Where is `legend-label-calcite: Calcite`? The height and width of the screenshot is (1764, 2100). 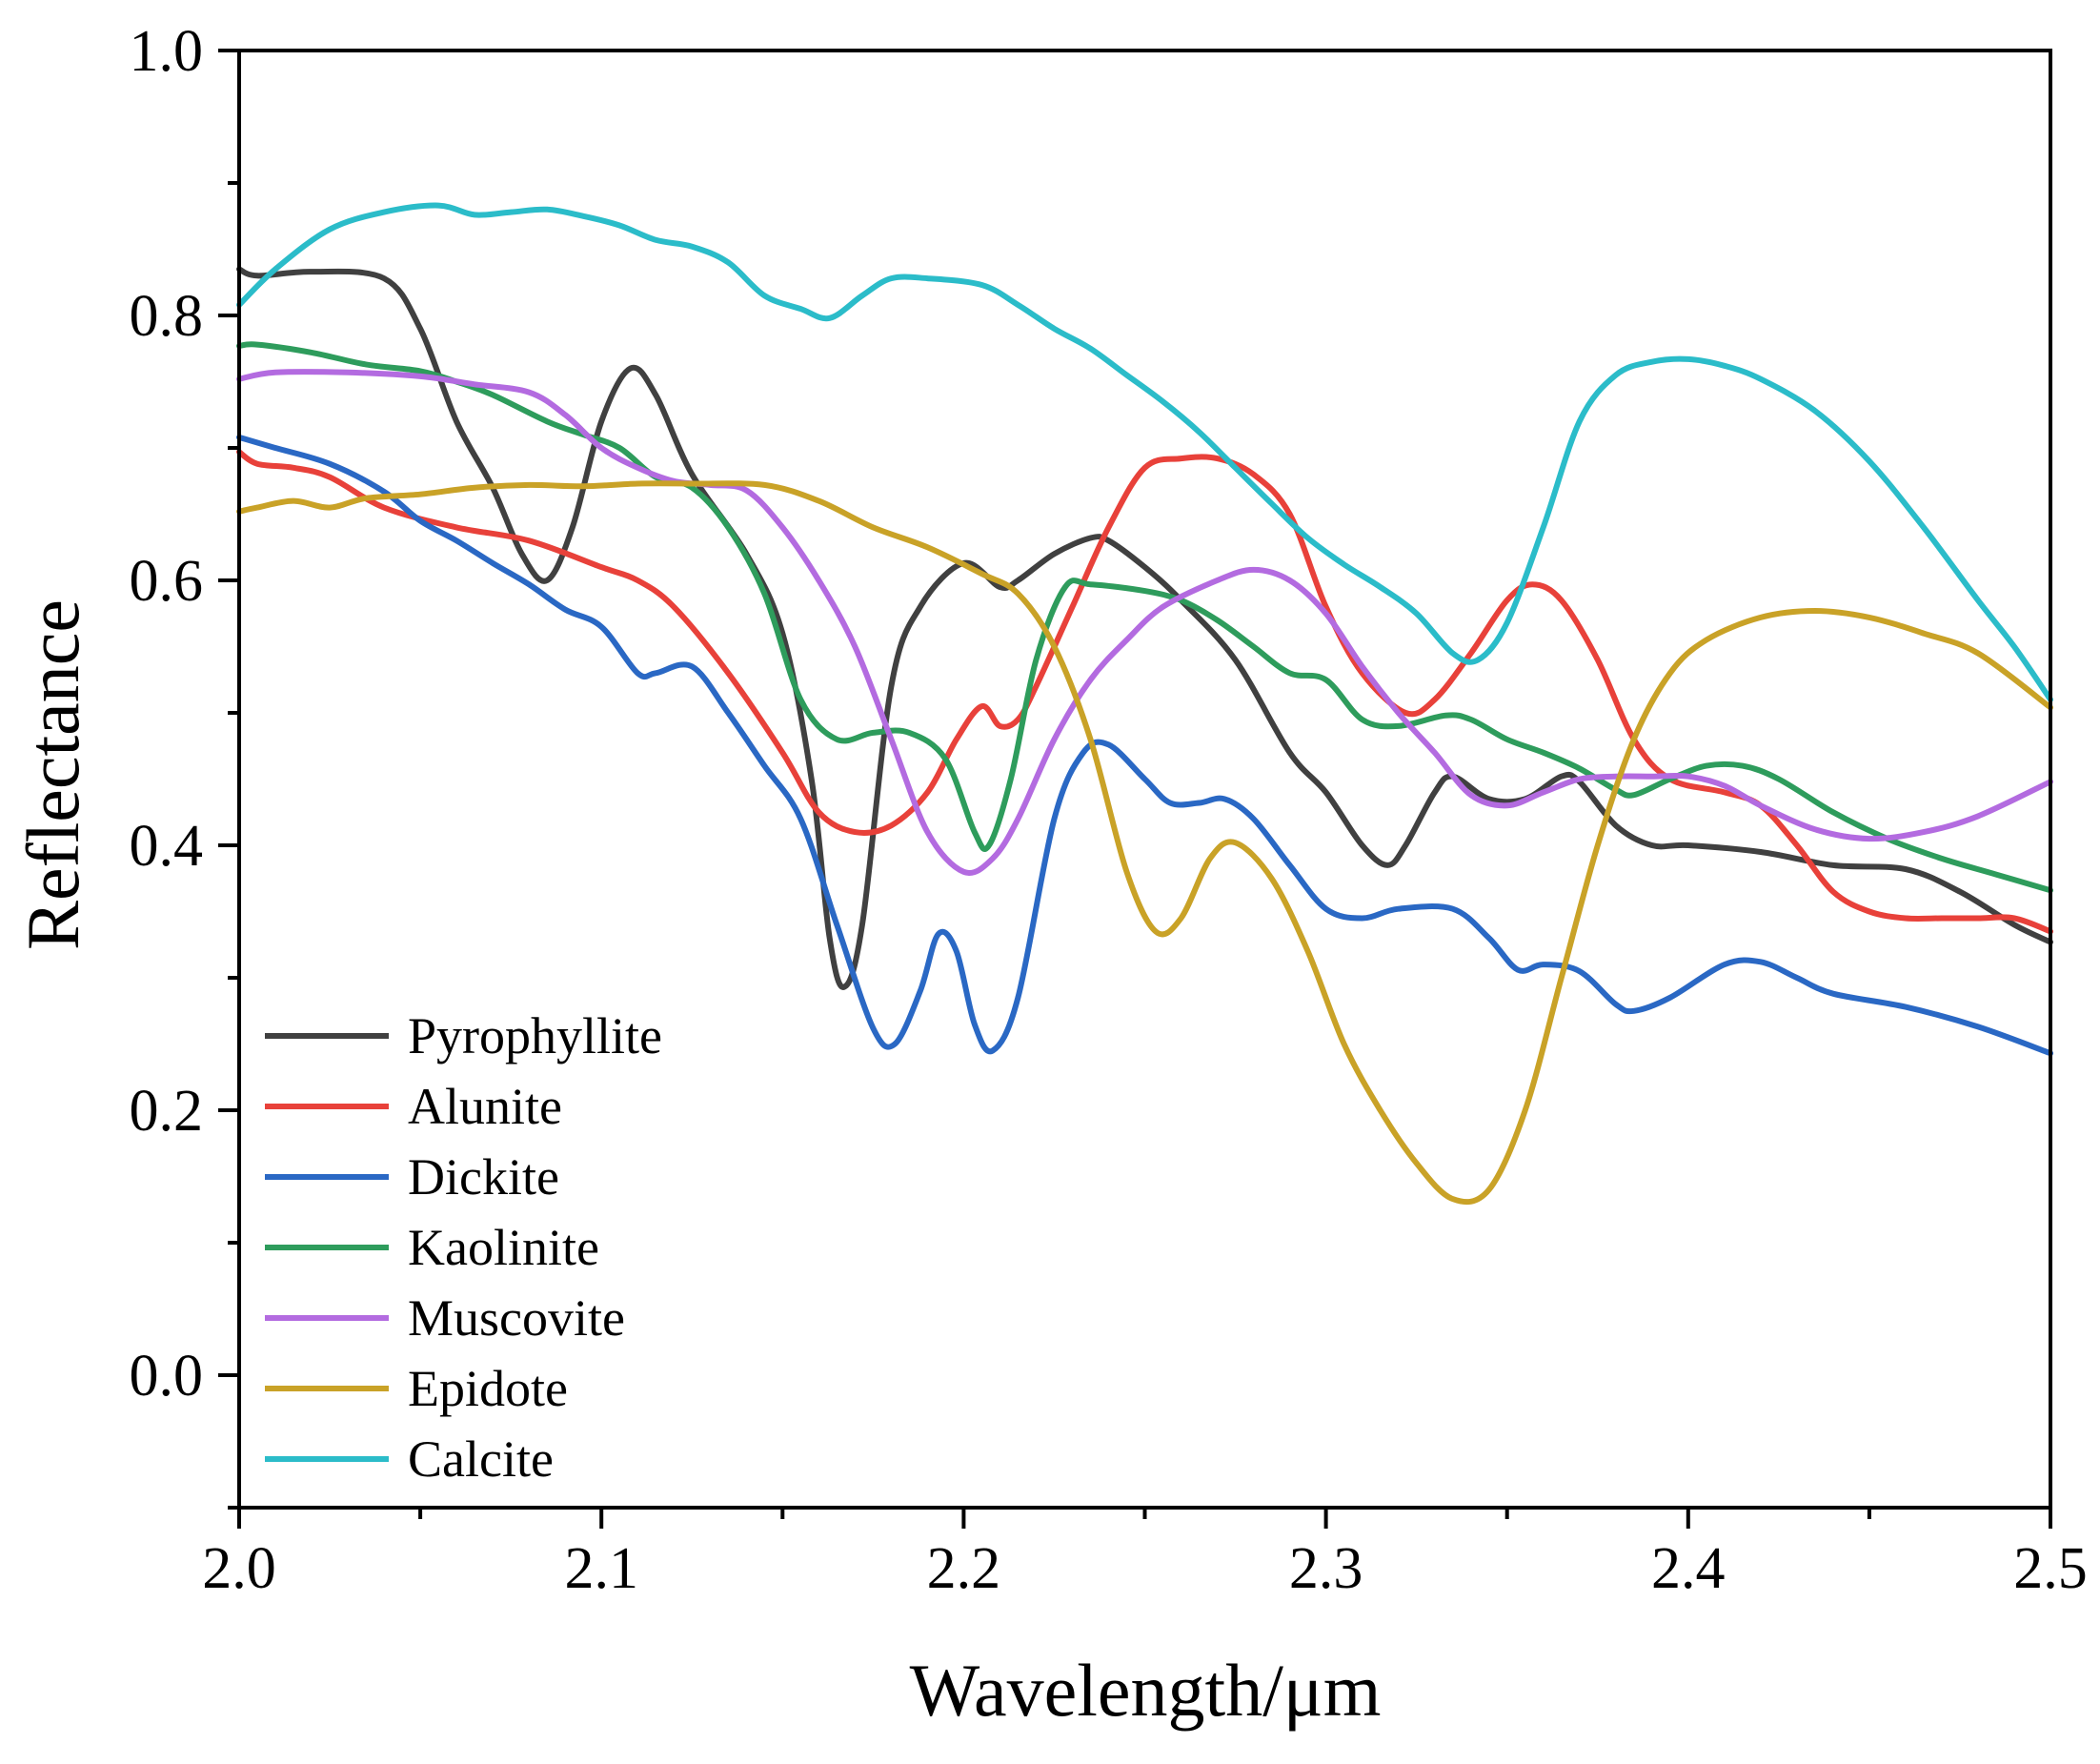 legend-label-calcite: Calcite is located at coordinates (481, 1459).